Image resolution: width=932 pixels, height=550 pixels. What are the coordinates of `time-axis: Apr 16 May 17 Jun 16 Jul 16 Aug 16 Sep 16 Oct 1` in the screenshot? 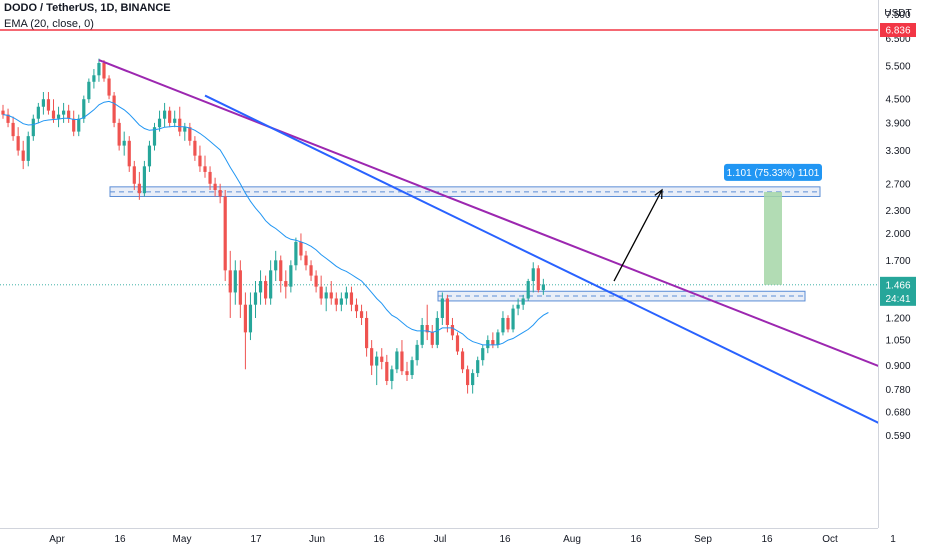 It's located at (472, 539).